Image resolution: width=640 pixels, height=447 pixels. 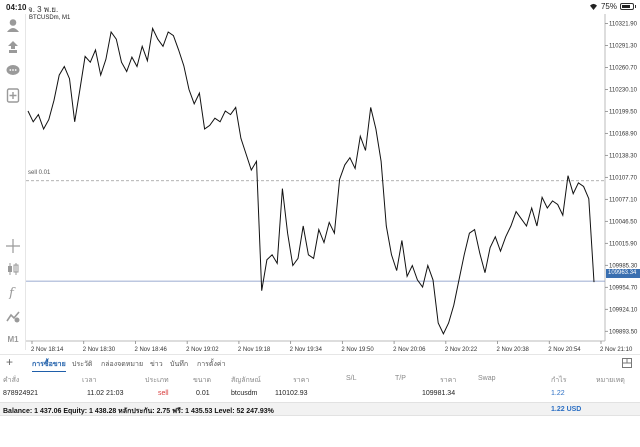 I want to click on y-tick-label: 109985.30, so click(x=623, y=266).